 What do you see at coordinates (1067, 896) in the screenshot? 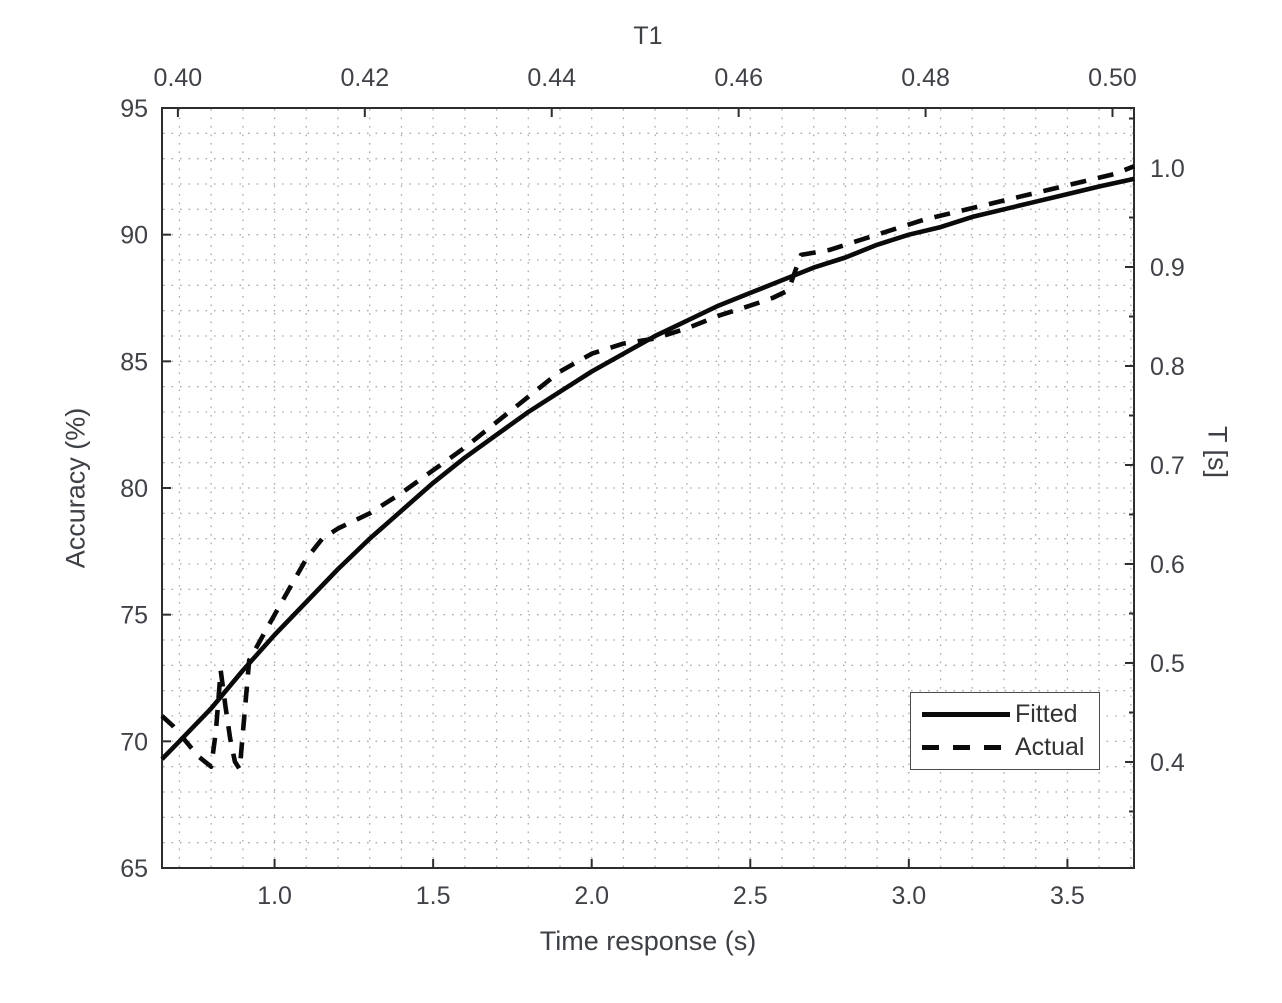
I see `tick-label-bottom: 3.5` at bounding box center [1067, 896].